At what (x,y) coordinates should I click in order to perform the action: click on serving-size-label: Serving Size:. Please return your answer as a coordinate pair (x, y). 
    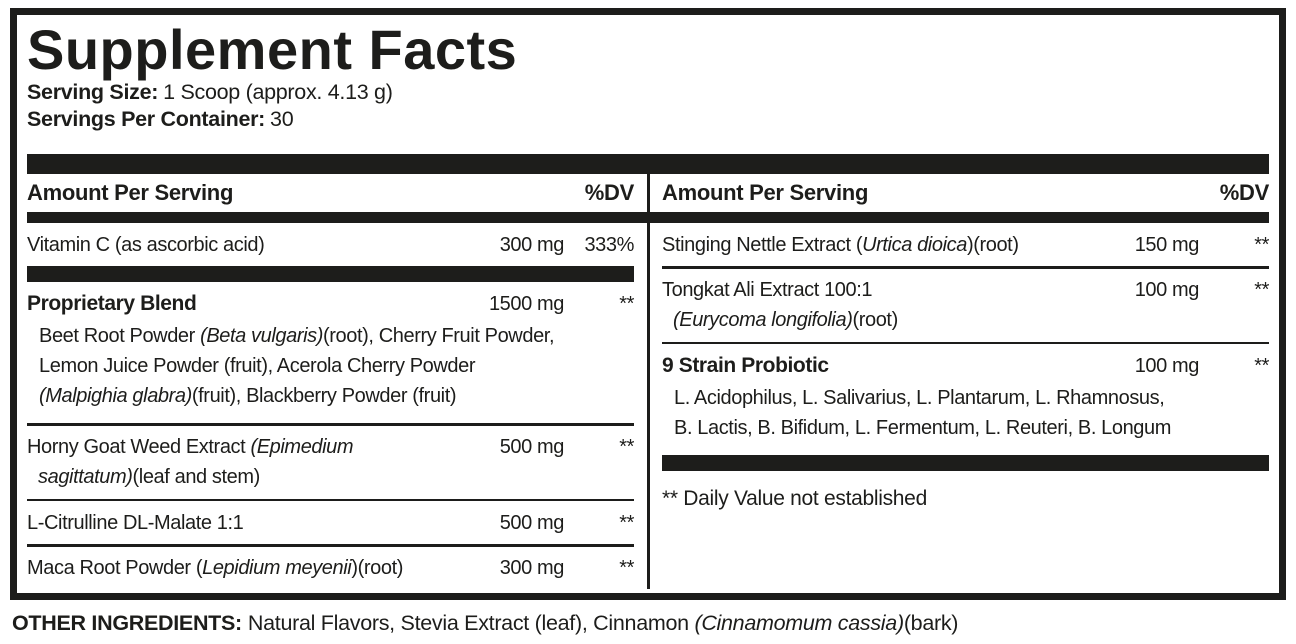
    Looking at the image, I should click on (93, 92).